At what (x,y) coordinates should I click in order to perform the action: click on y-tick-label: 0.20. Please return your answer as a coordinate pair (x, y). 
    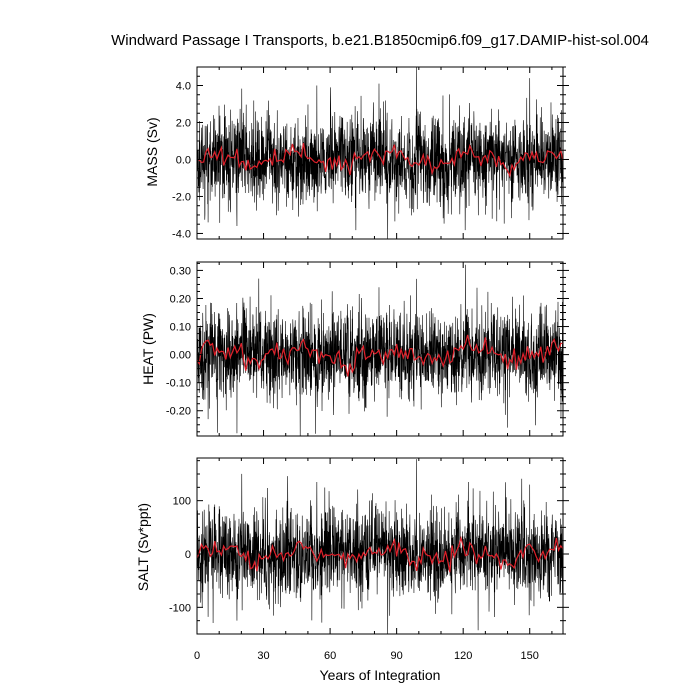
    Looking at the image, I should click on (180, 299).